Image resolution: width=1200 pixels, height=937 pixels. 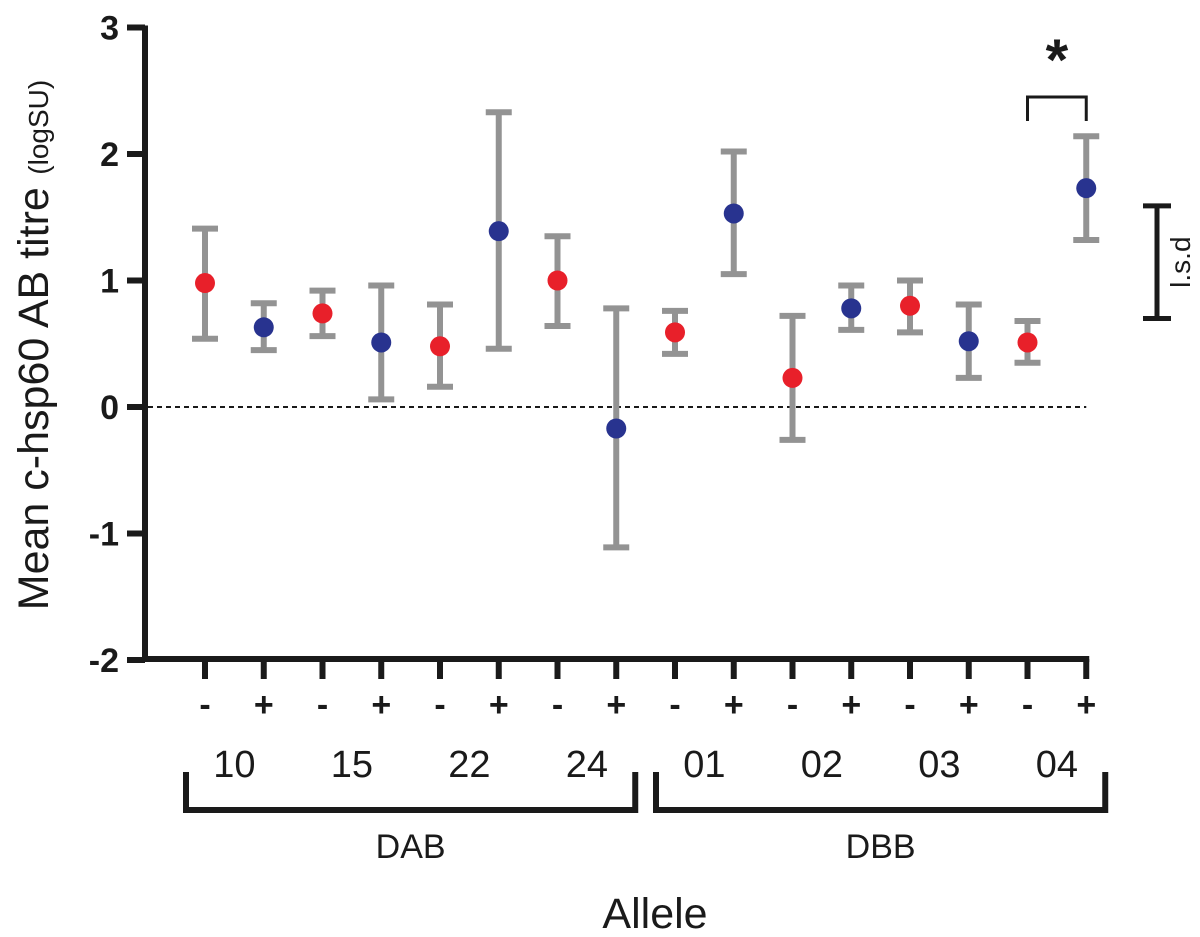 What do you see at coordinates (1057, 108) in the screenshot?
I see `significance-bracket` at bounding box center [1057, 108].